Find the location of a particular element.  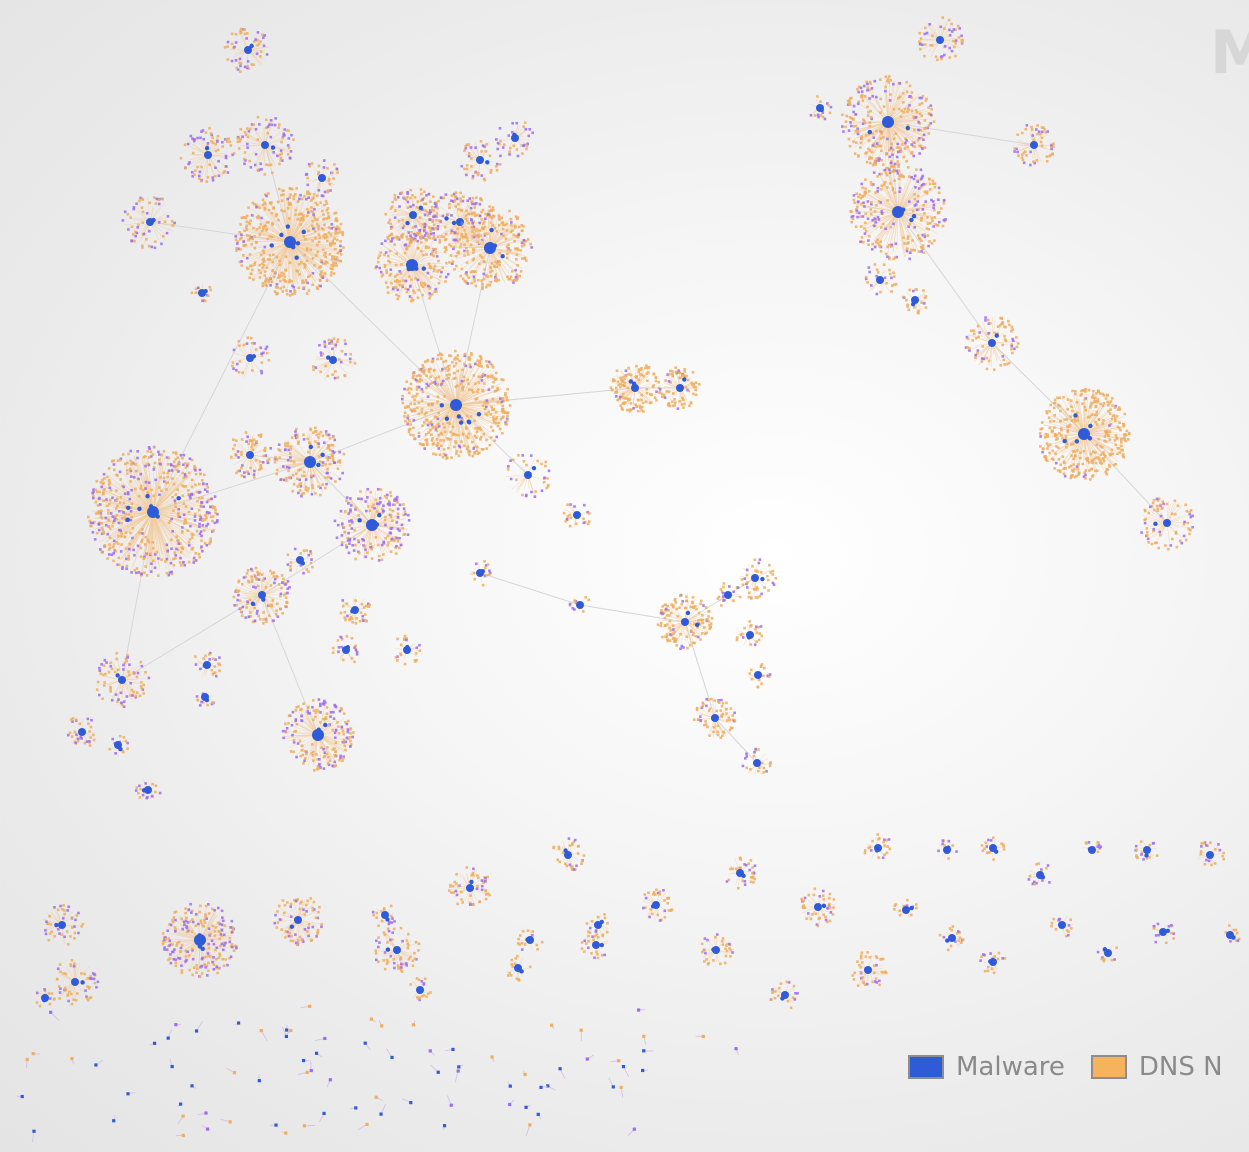

malware-hub is located at coordinates (412, 265).